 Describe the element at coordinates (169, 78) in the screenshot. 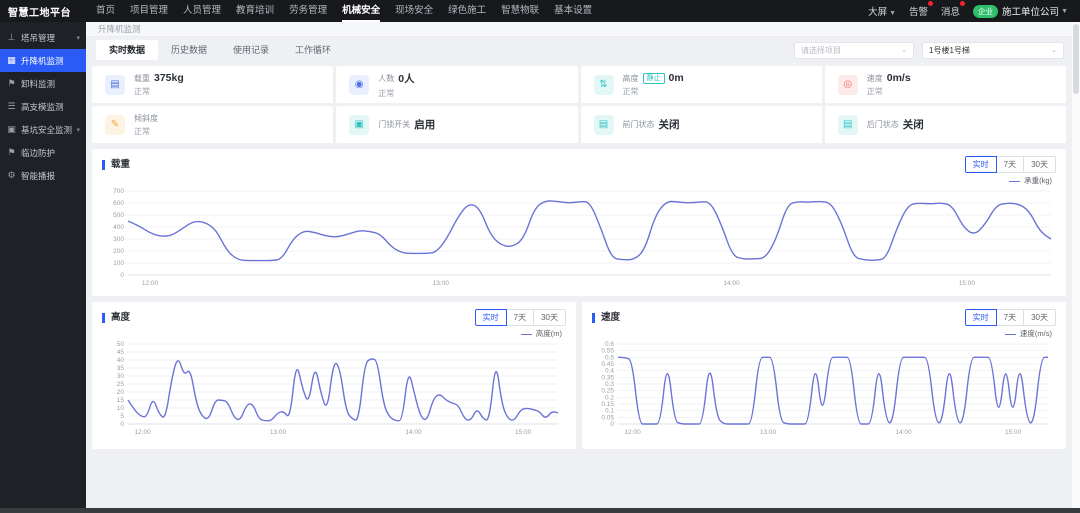

I see `stat-card-value: 375kg` at that location.